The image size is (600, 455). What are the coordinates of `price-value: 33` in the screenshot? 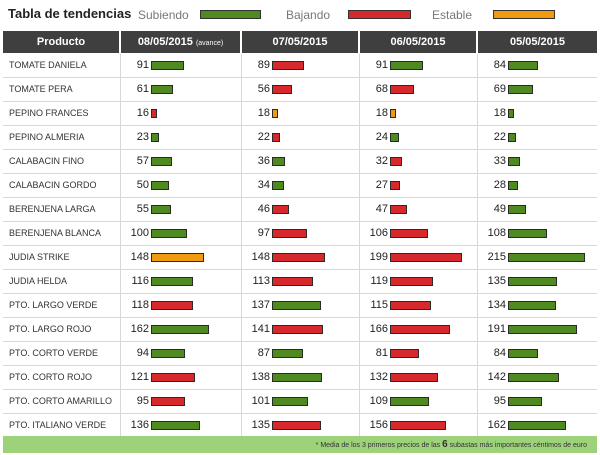 It's located at (499, 161).